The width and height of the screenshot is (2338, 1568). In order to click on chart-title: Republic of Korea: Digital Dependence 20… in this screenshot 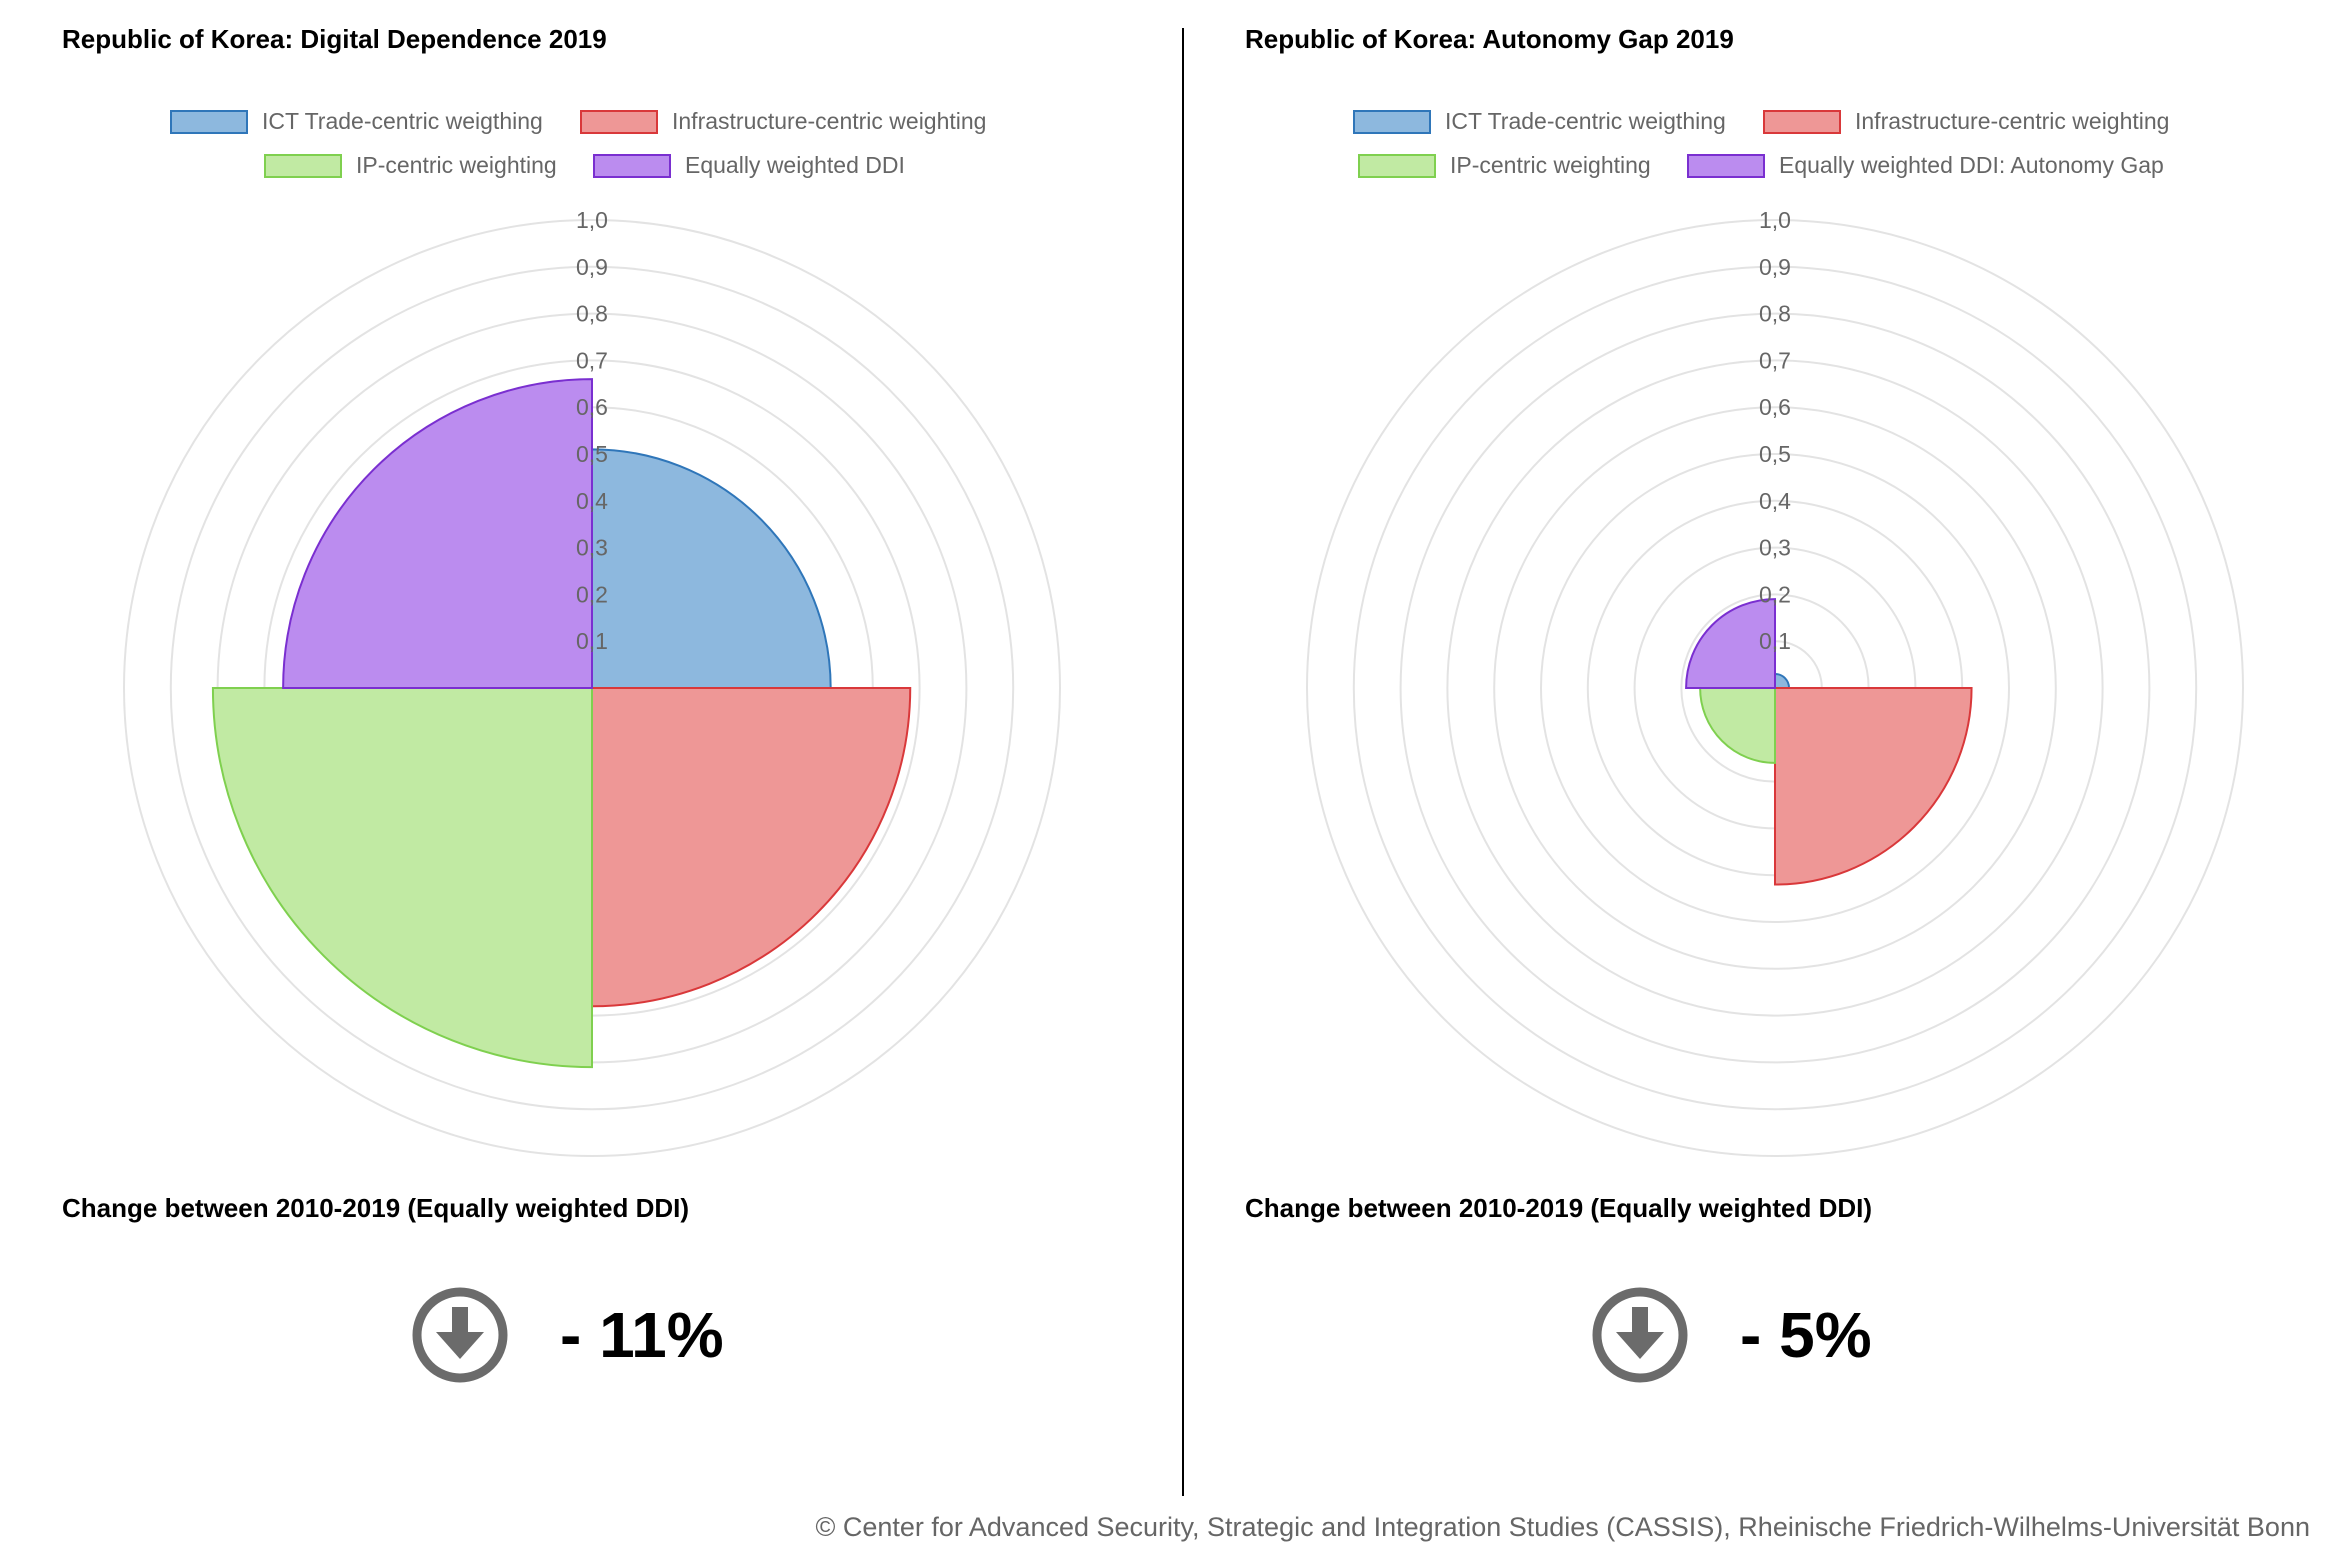, I will do `click(334, 39)`.